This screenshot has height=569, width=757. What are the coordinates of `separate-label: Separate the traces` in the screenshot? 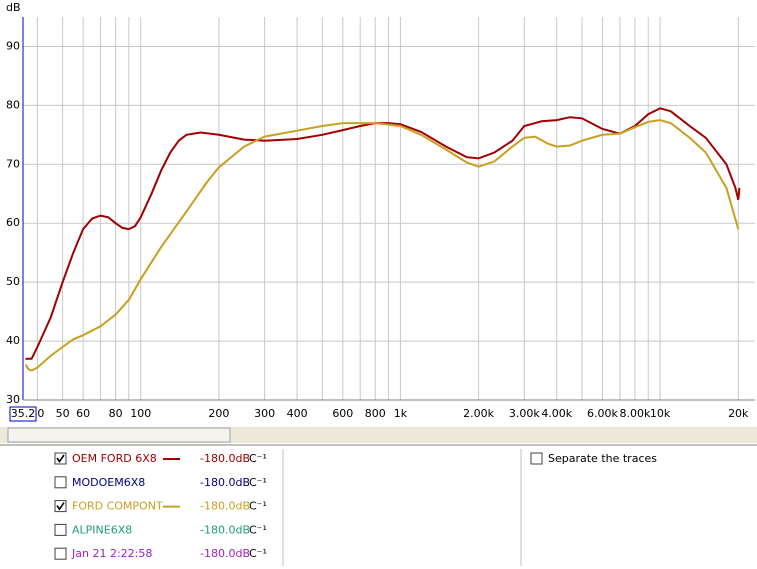 It's located at (602, 458).